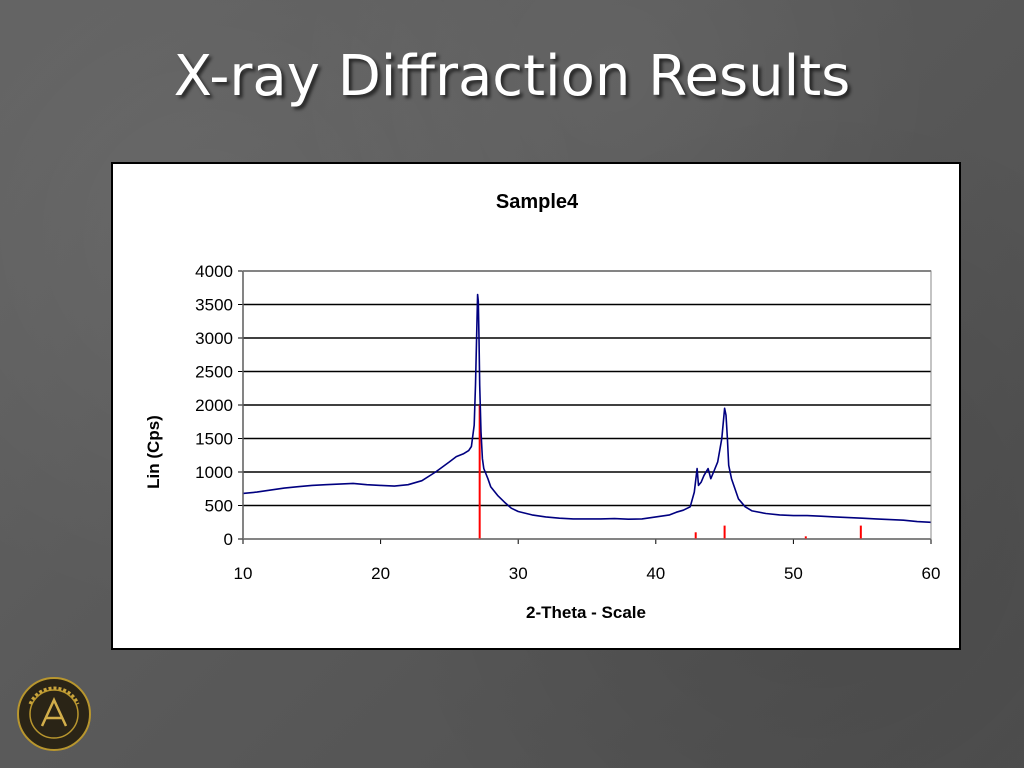 This screenshot has width=1024, height=768. Describe the element at coordinates (214, 271) in the screenshot. I see `y-tick-label: 4000` at that location.